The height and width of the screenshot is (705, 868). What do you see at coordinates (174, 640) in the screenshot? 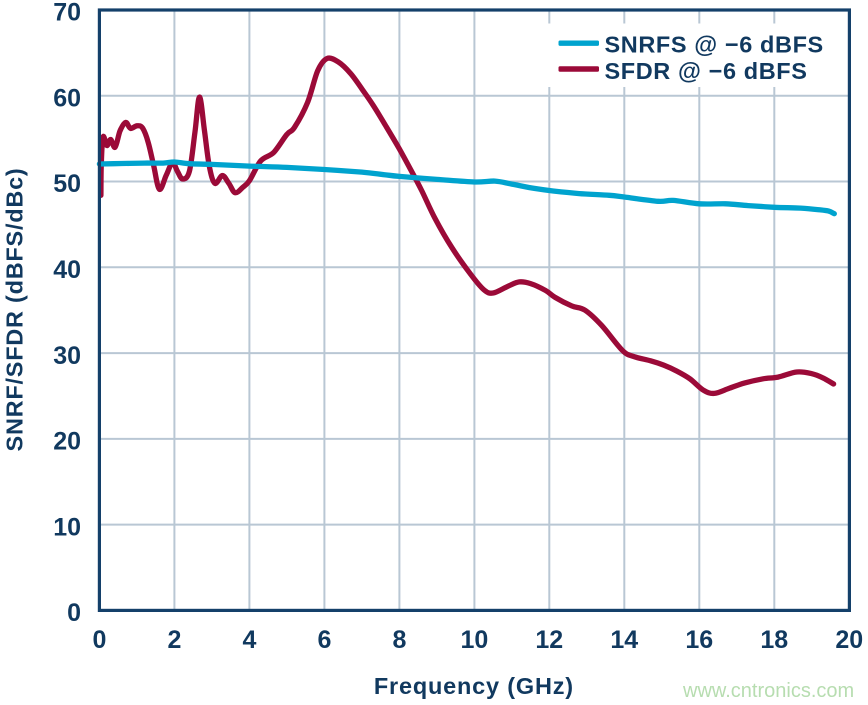
I see `svg-text: 2` at bounding box center [174, 640].